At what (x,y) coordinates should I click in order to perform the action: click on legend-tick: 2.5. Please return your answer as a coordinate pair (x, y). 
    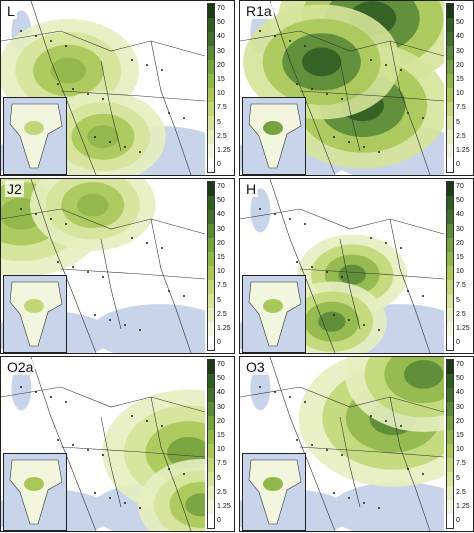
    Looking at the image, I should click on (222, 492).